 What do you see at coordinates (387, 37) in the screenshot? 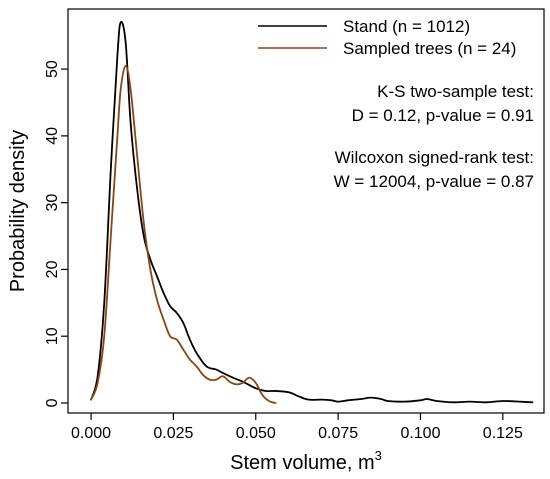
I see `legend: Stand (n = 1012) Sampled trees (n = 24)` at bounding box center [387, 37].